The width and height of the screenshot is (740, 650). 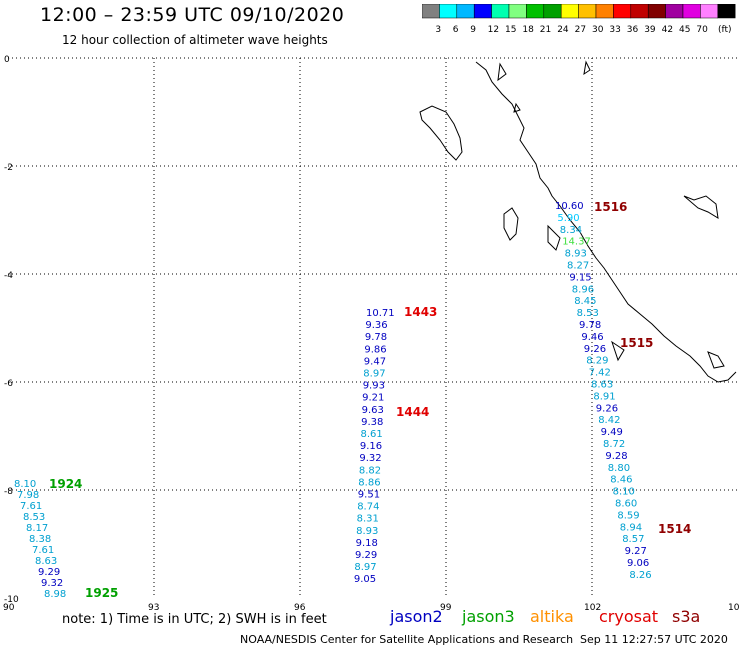 What do you see at coordinates (545, 30) in the screenshot?
I see `legend-label: 21` at bounding box center [545, 30].